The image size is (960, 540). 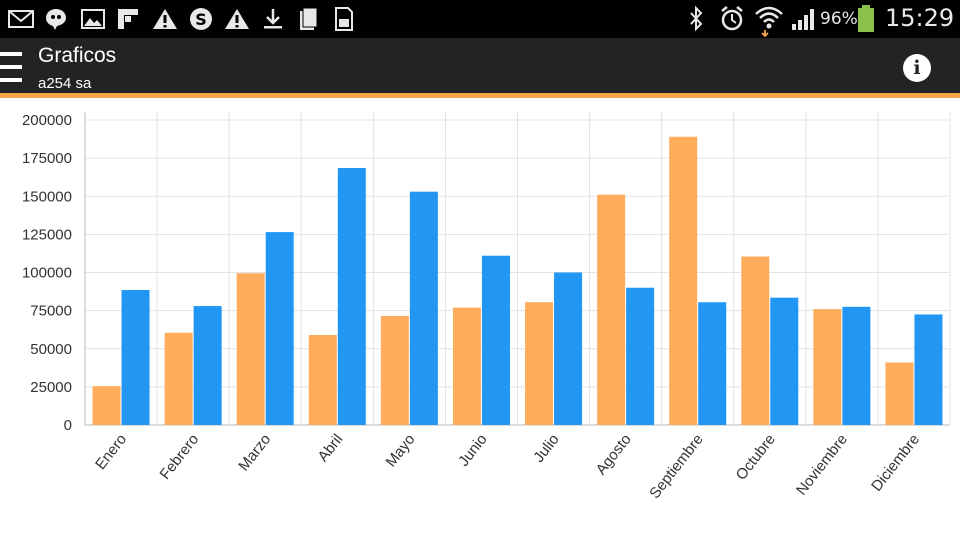 I want to click on x-tick-label: Noviembre, so click(x=822, y=465).